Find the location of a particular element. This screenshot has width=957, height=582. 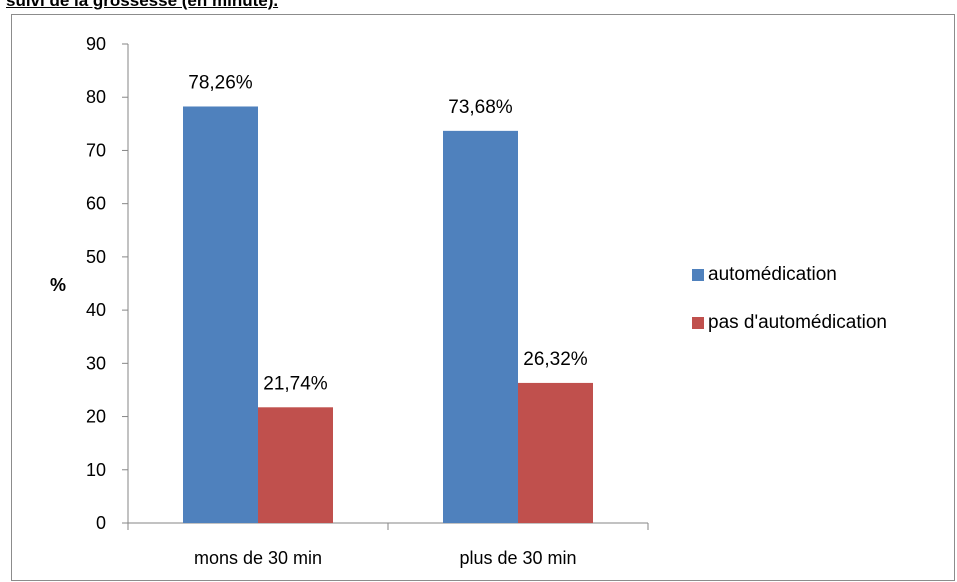

data-label: 78,26% is located at coordinates (220, 82).